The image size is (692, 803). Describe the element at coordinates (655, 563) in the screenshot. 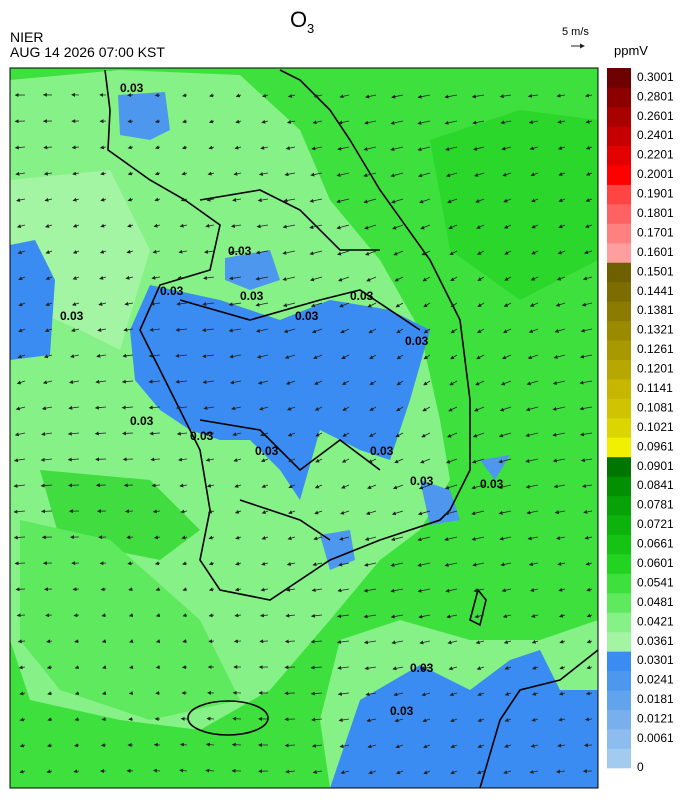

I see `colorbar-label: 0.0601` at that location.